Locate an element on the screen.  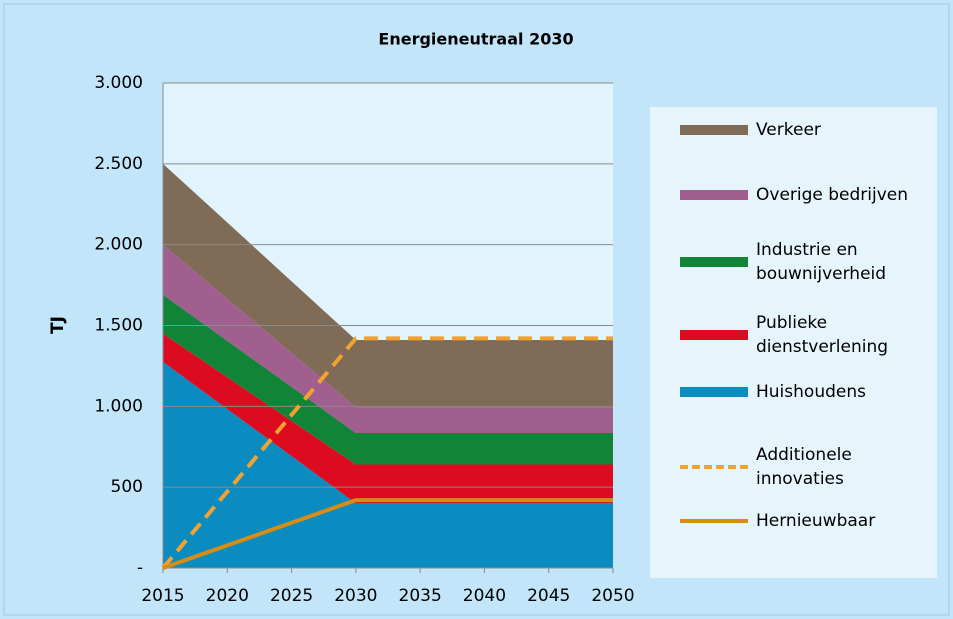
y-axis-label: TJ is located at coordinates (58, 325).